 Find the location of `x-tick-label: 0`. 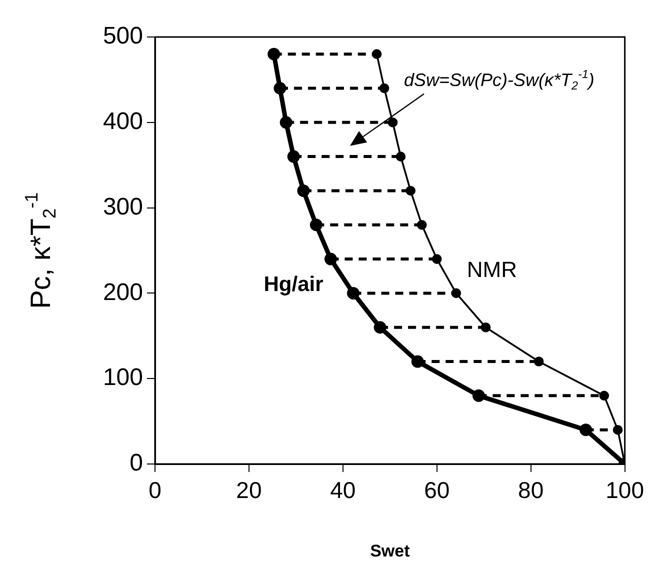

x-tick-label: 0 is located at coordinates (155, 490).